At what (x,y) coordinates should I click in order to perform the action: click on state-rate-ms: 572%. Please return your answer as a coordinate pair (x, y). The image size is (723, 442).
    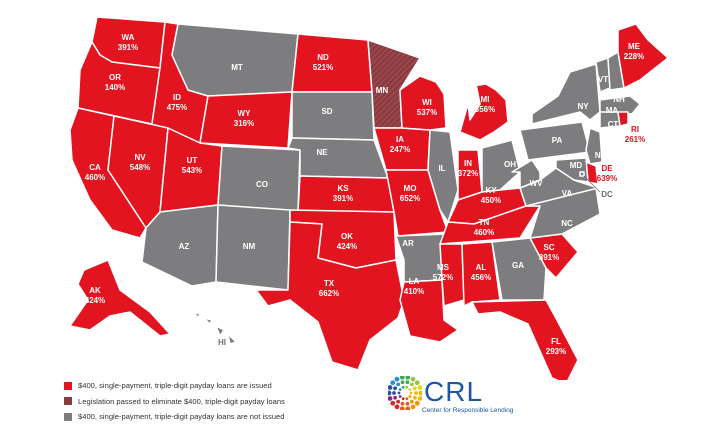
    Looking at the image, I should click on (443, 277).